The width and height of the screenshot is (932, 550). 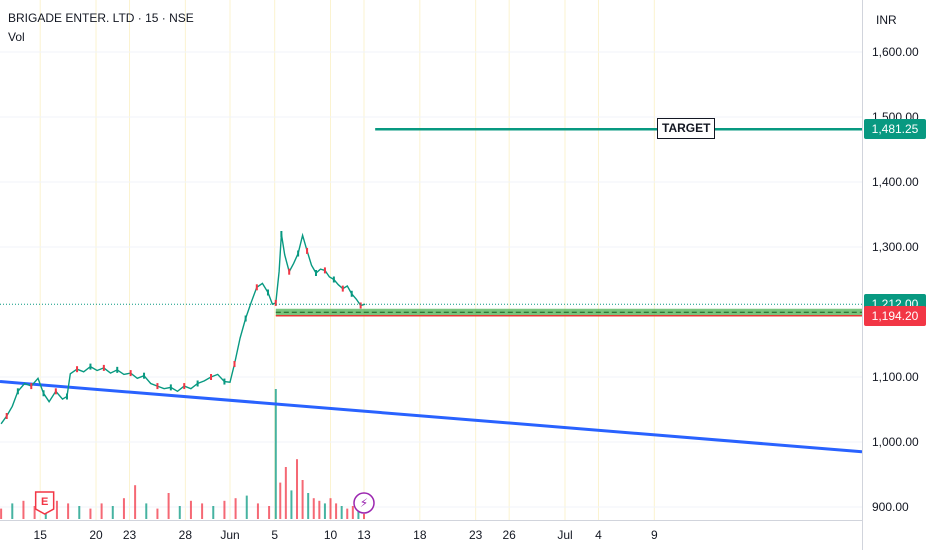 I want to click on support-zone, so click(x=568, y=312).